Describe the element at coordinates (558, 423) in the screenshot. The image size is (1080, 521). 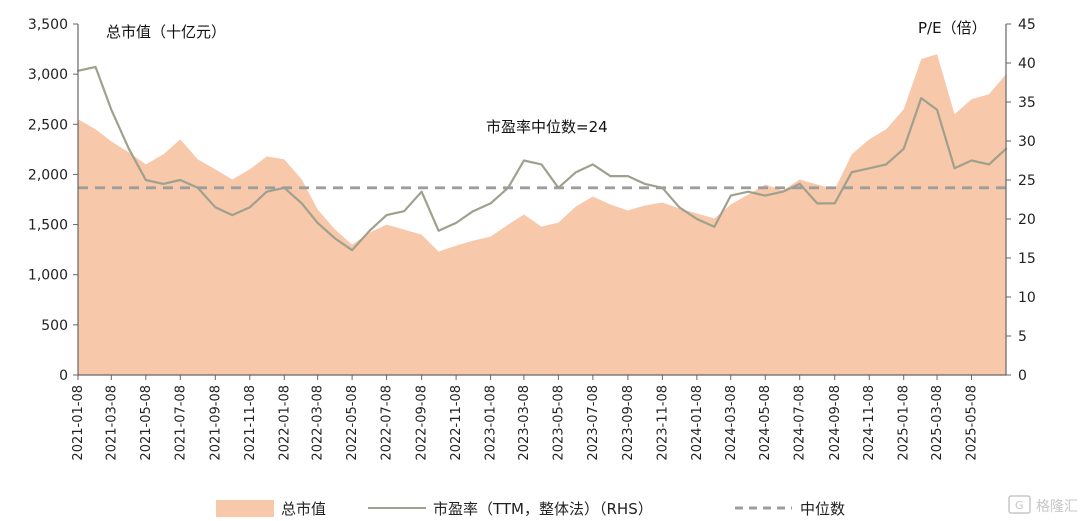
I see `x-axis-tick-label: 2023-05-08` at that location.